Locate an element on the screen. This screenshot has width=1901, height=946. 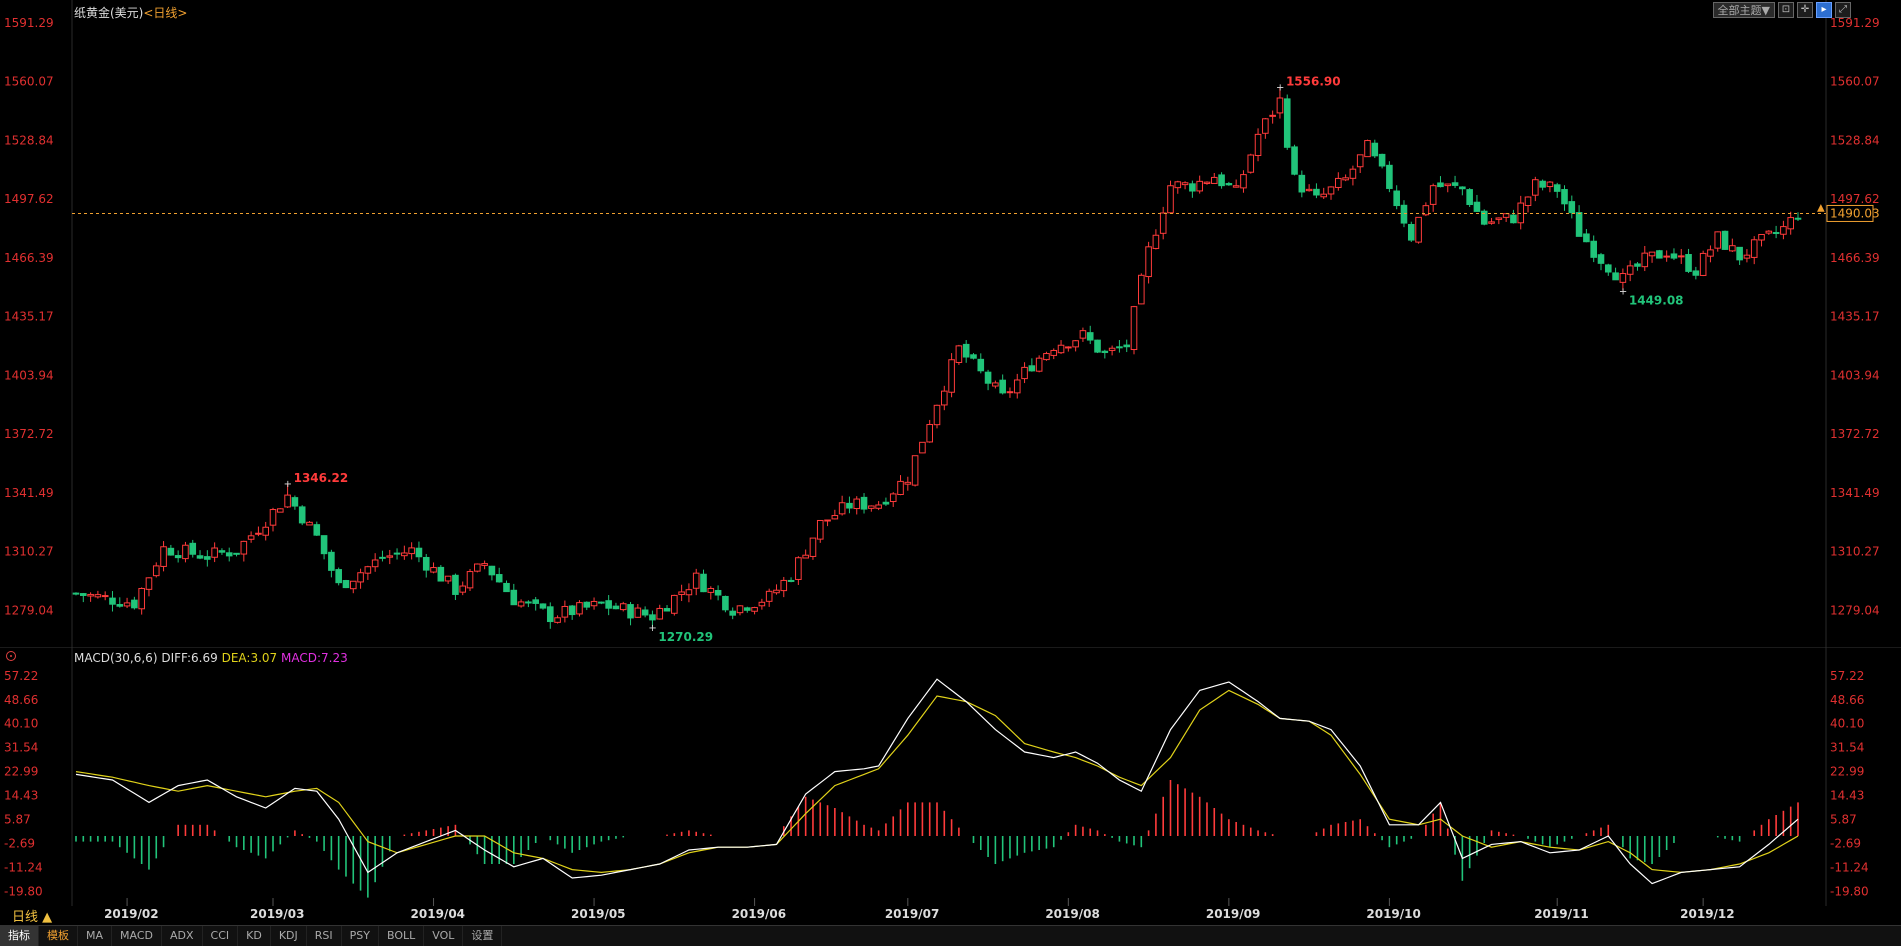
indicator-tab: 设置 is located at coordinates (483, 936).